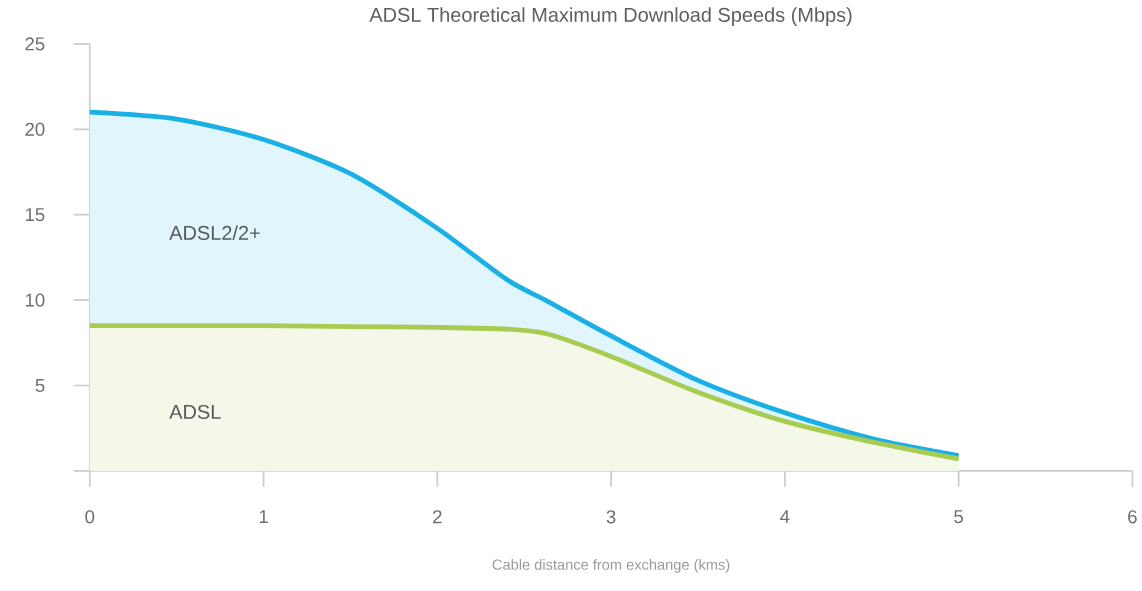  What do you see at coordinates (785, 517) in the screenshot?
I see `x-tick-label: 4` at bounding box center [785, 517].